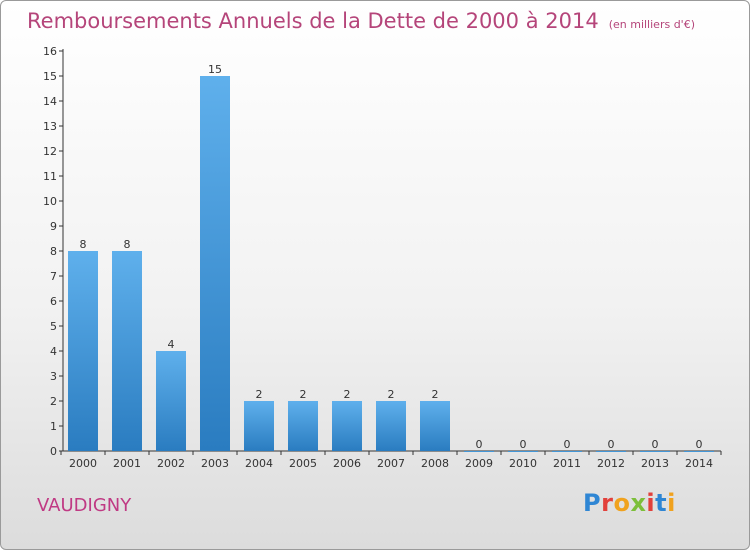 The image size is (750, 550). Describe the element at coordinates (435, 463) in the screenshot. I see `x-tick-label: 2008` at that location.